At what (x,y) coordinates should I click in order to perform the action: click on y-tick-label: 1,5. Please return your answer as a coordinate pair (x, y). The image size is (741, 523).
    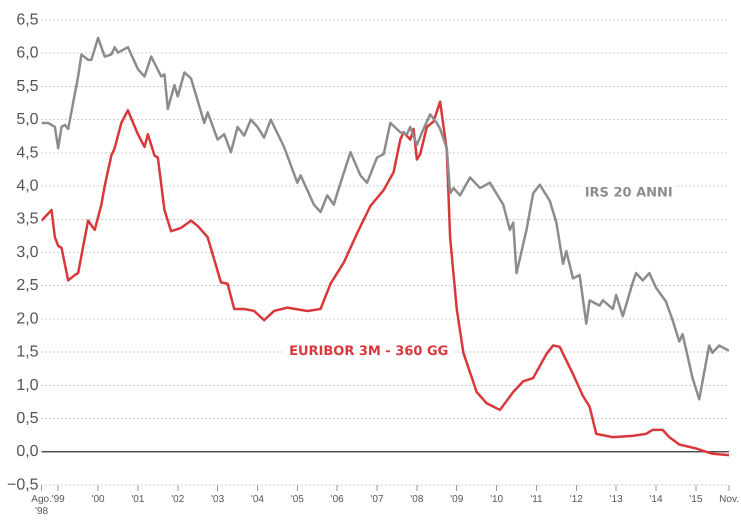
    Looking at the image, I should click on (27, 352).